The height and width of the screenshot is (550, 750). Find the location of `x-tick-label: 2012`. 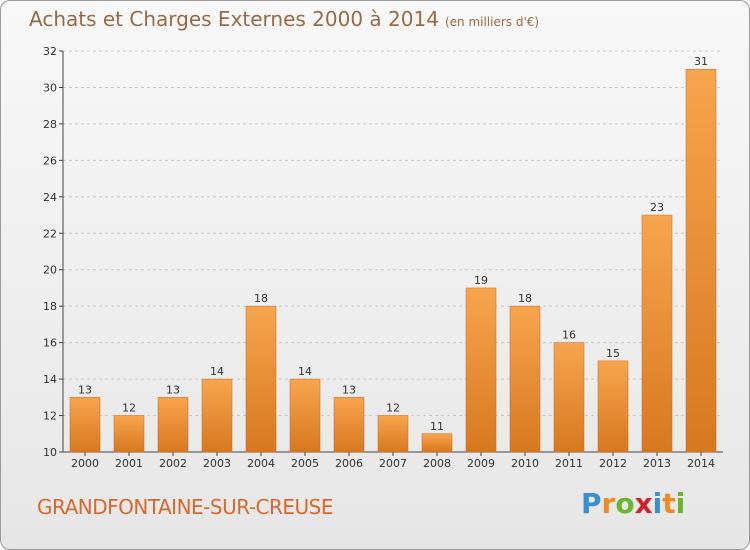

x-tick-label: 2012 is located at coordinates (613, 463).